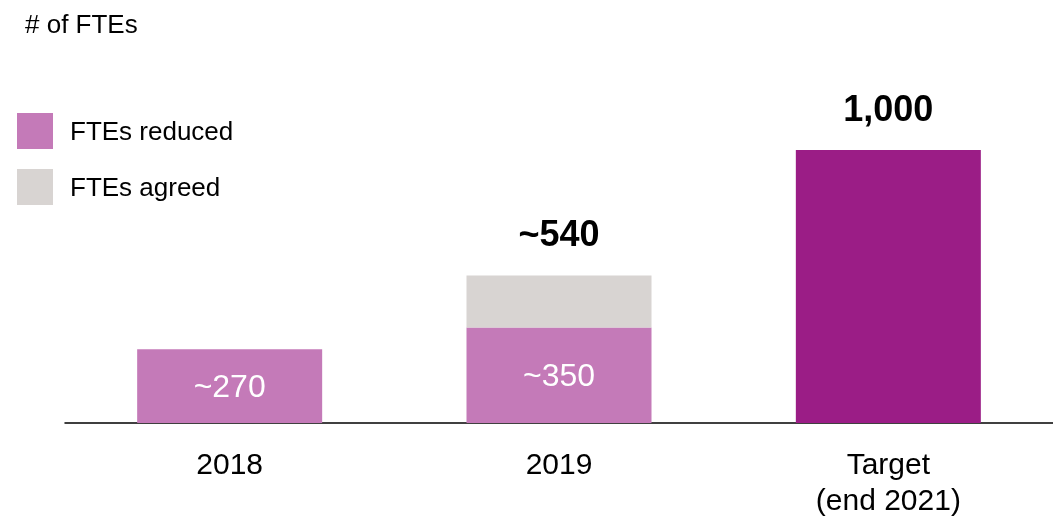  Describe the element at coordinates (81, 24) in the screenshot. I see `y-axis-title: # of FTEs` at that location.